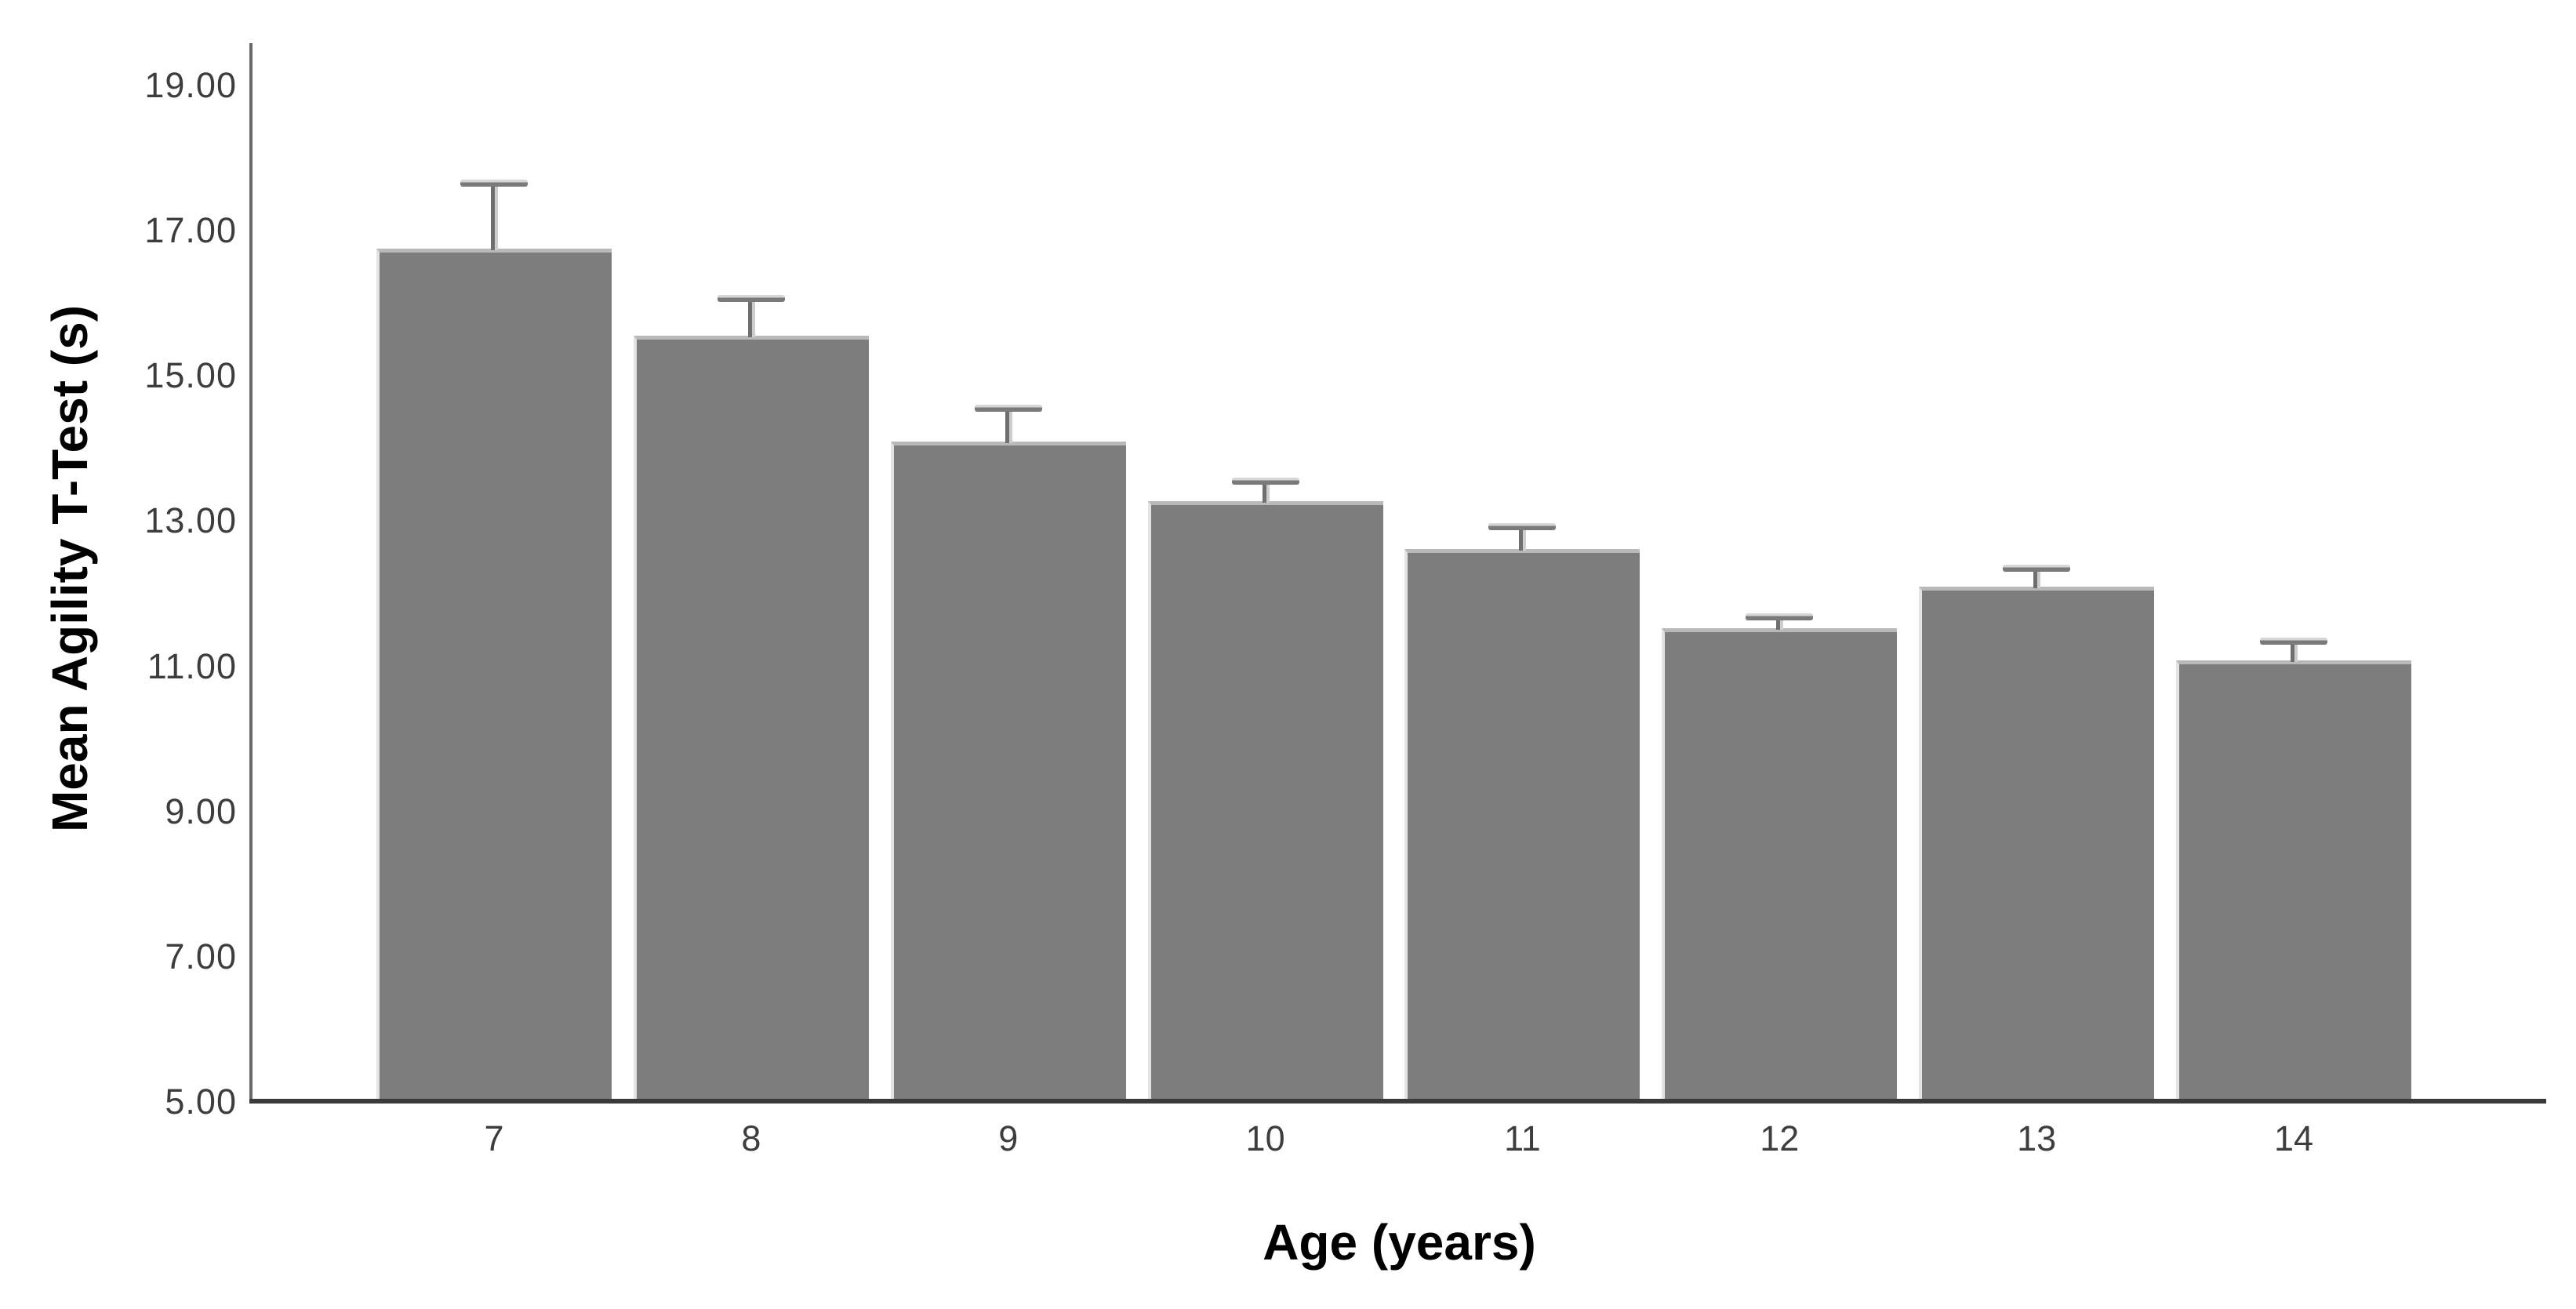  I want to click on y-axis-title: Mean Agility T-Test (s), so click(70, 568).